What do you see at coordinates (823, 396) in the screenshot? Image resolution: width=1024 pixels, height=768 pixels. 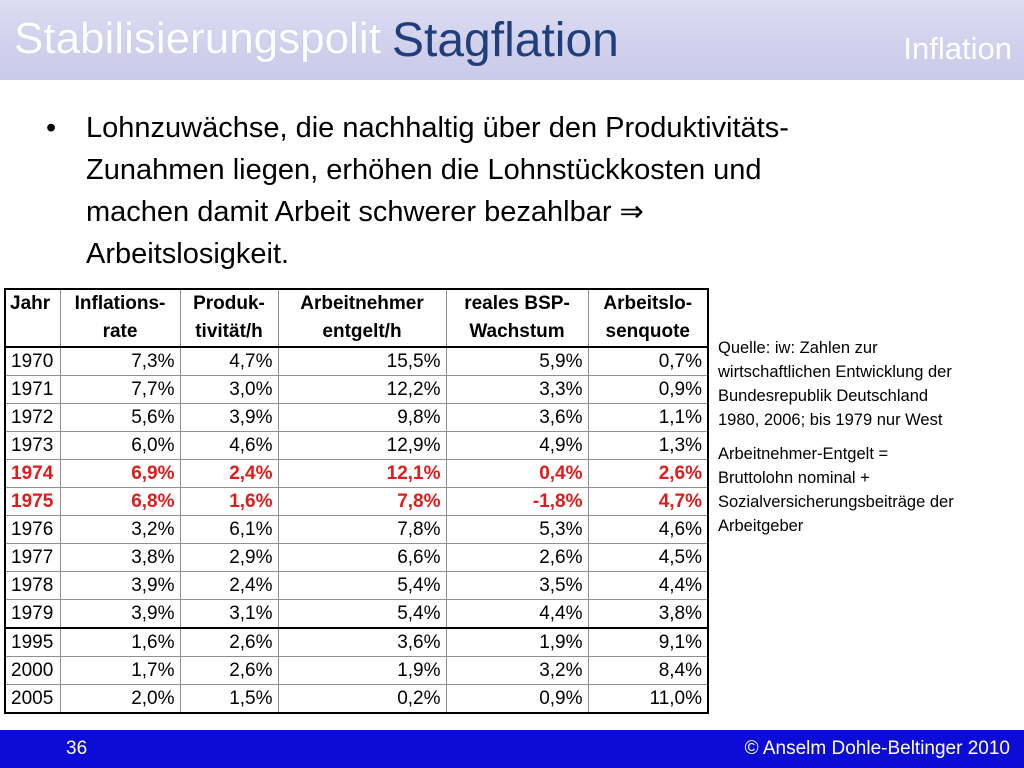 I see `note-line: Bundesrepublik Deutschland` at bounding box center [823, 396].